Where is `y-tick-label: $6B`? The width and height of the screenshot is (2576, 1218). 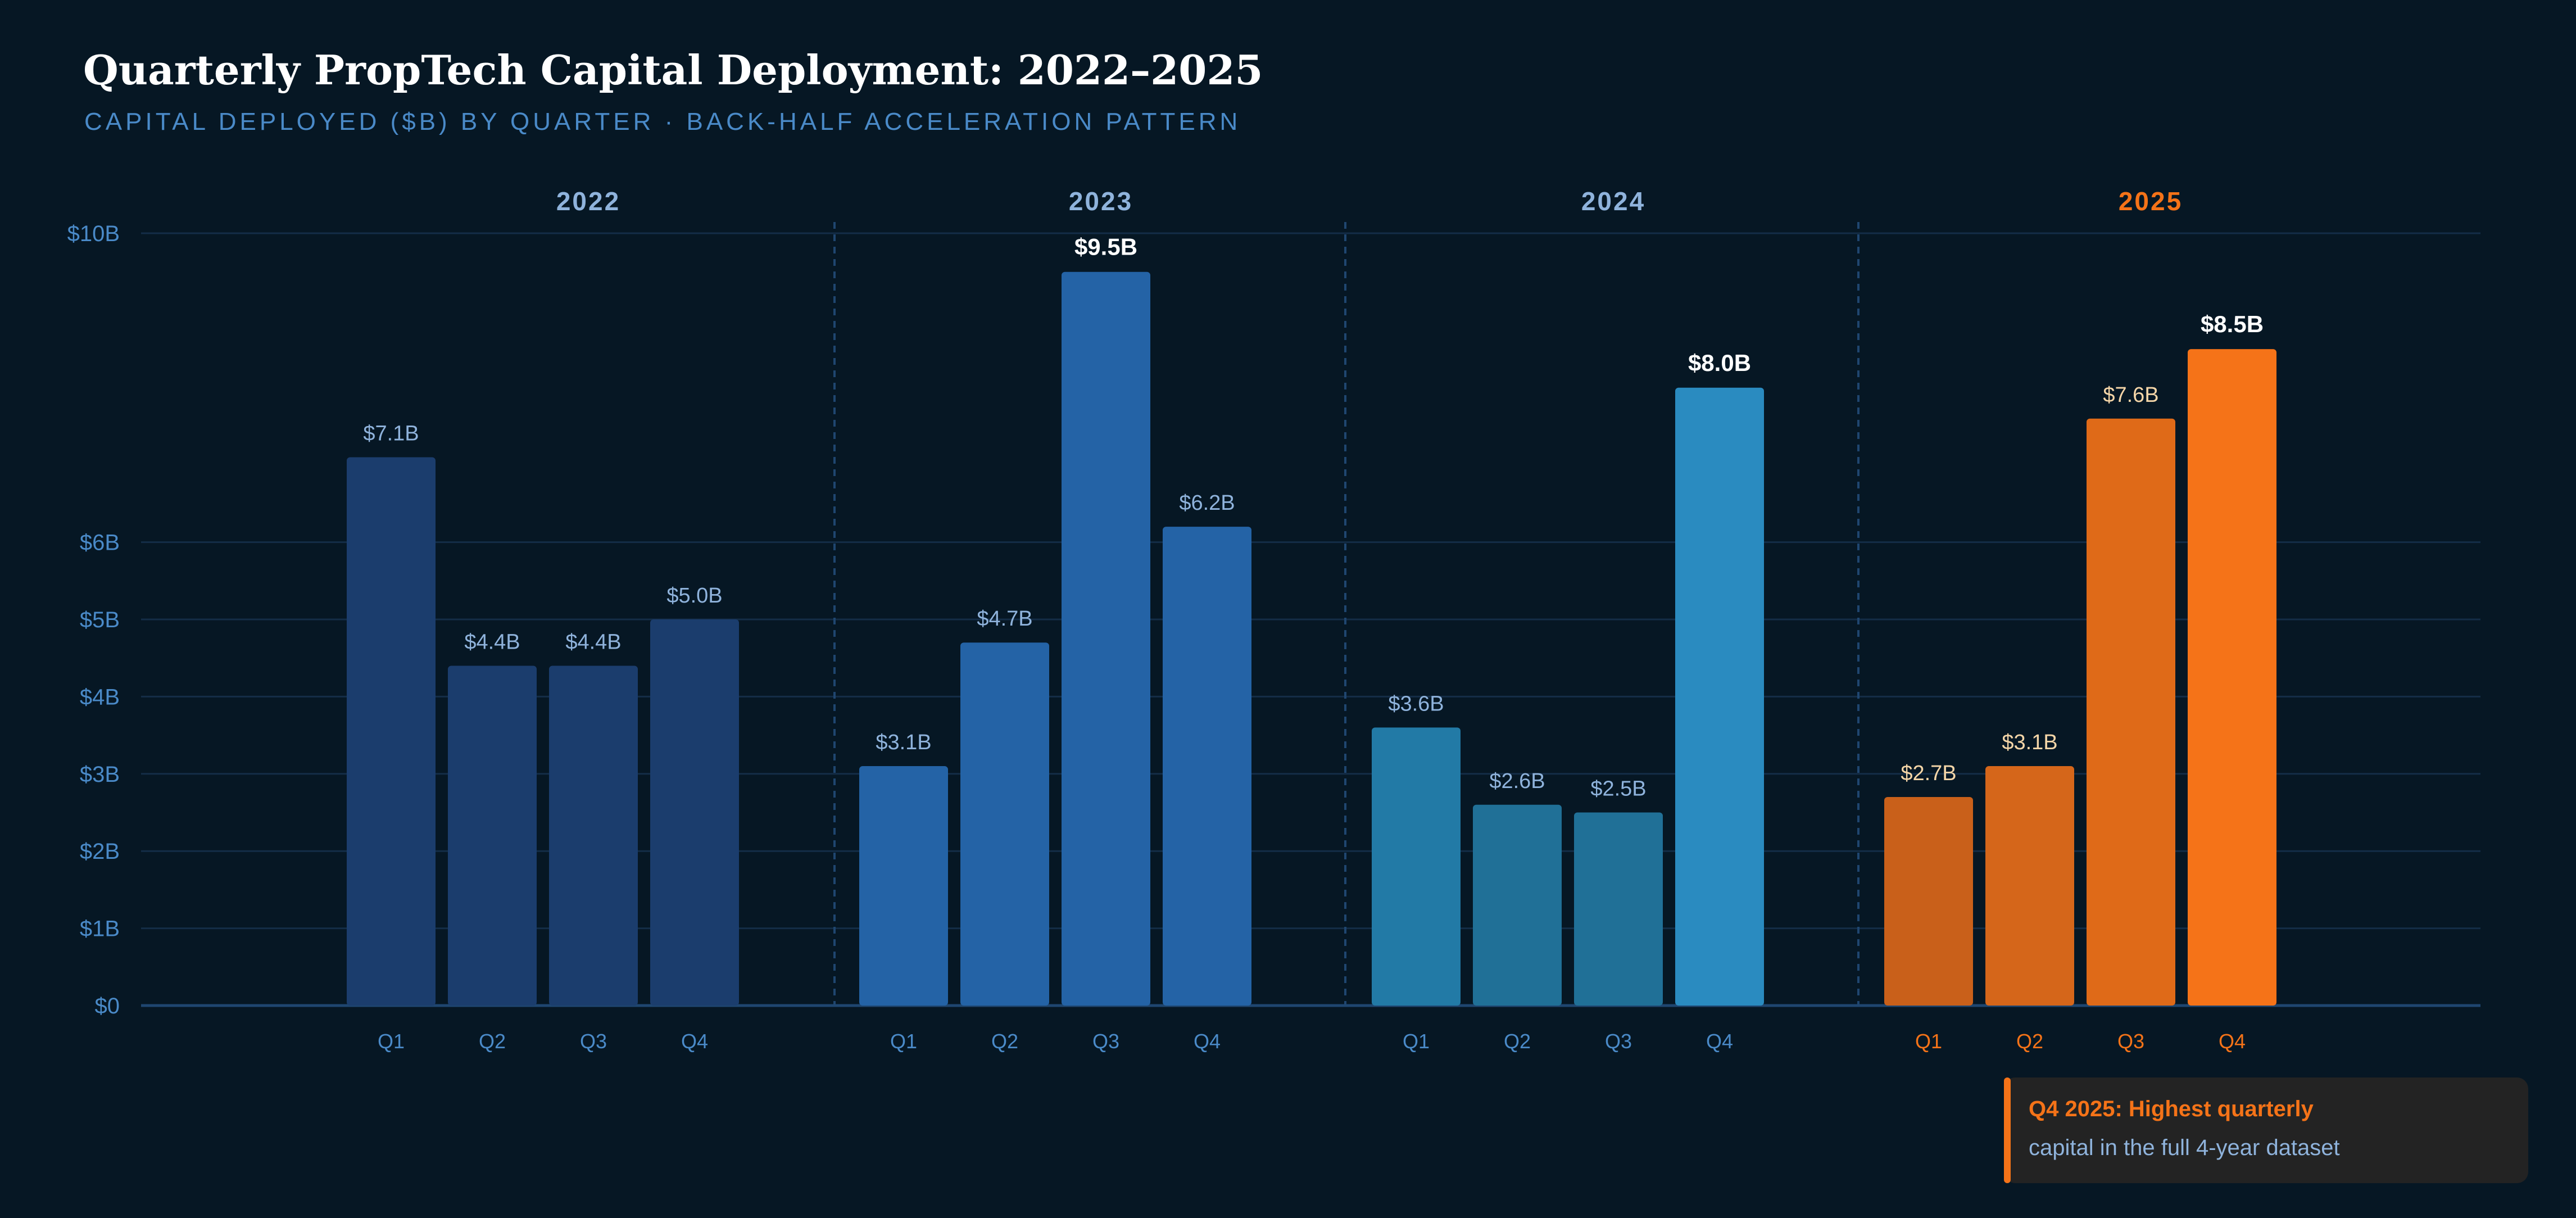
y-tick-label: $6B is located at coordinates (100, 543).